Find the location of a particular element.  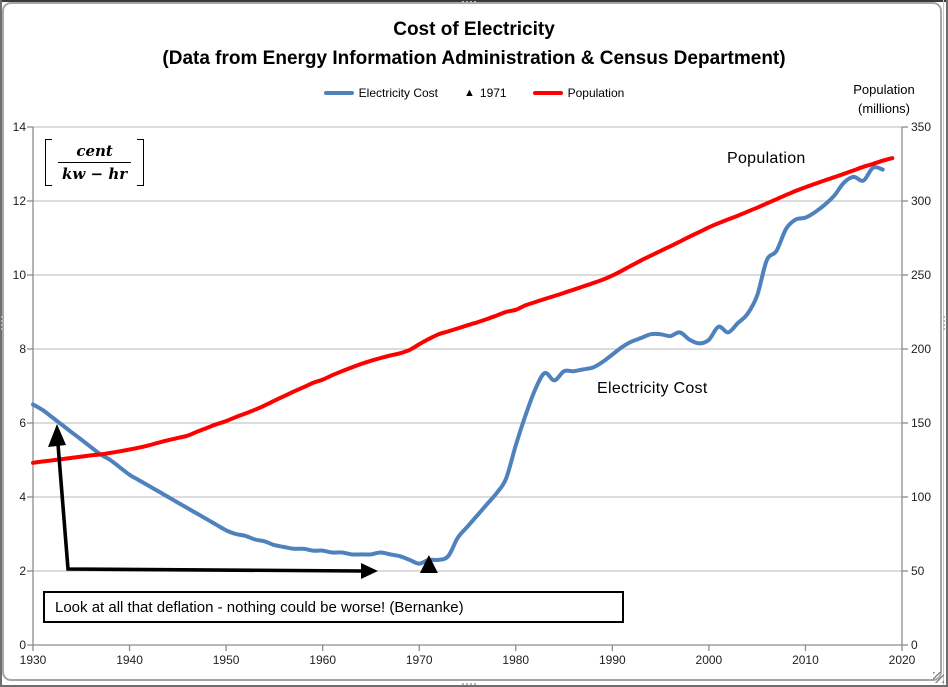

left-axis-label-2: 2 is located at coordinates (22, 571).